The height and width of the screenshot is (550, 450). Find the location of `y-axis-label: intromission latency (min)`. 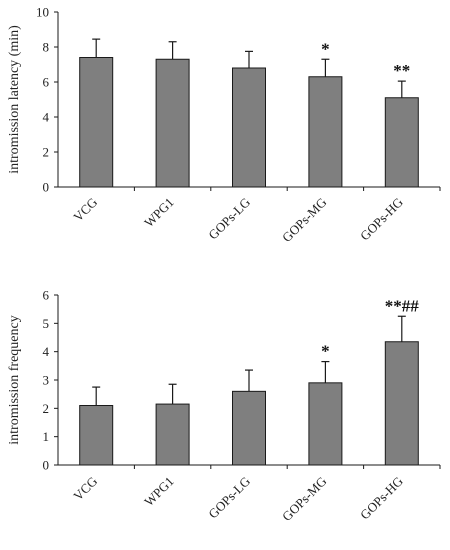

y-axis-label: intromission latency (min) is located at coordinates (14, 99).